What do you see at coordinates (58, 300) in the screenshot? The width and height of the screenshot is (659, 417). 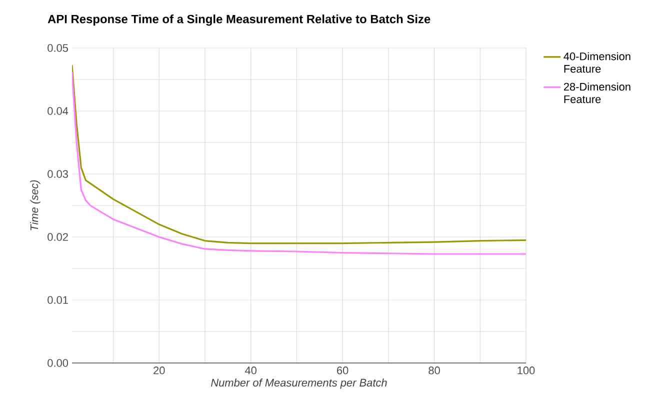 I see `y-tick-label: 0.01` at bounding box center [58, 300].